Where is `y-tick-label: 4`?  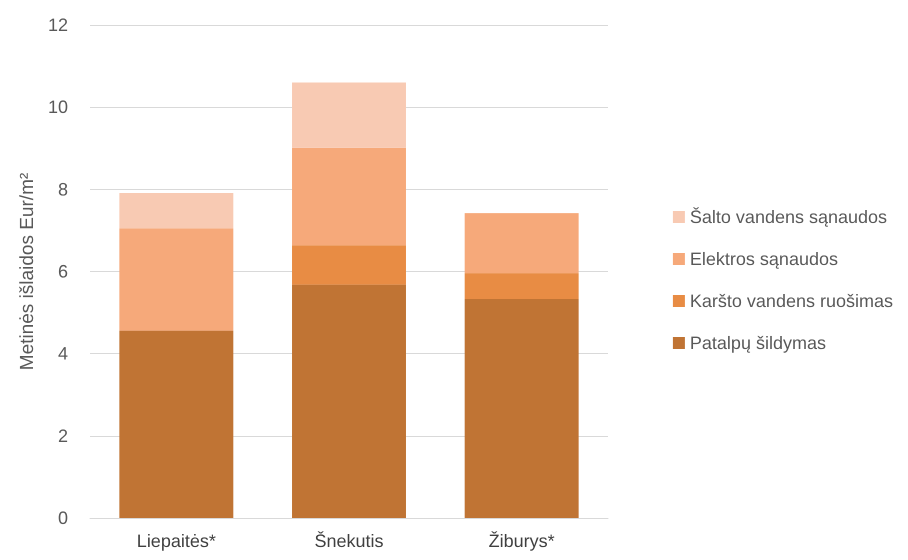
y-tick-label: 4 is located at coordinates (63, 354).